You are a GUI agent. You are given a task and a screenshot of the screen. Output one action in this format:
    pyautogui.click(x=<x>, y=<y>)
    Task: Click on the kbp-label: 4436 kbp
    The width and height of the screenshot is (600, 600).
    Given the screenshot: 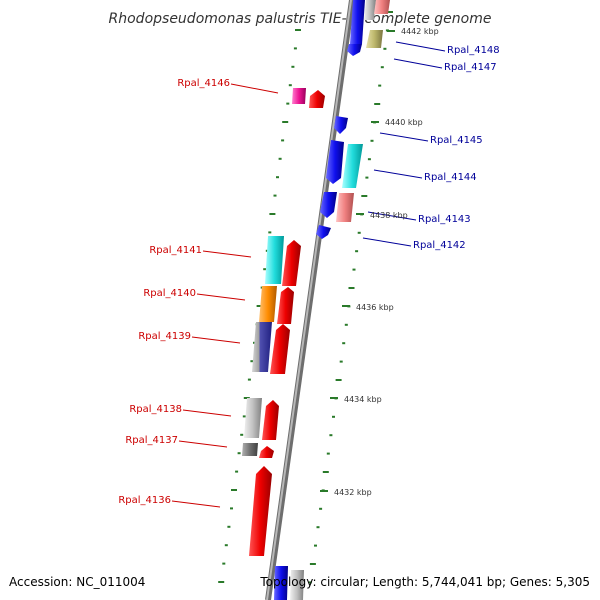 What is the action you would take?
    pyautogui.click(x=375, y=307)
    